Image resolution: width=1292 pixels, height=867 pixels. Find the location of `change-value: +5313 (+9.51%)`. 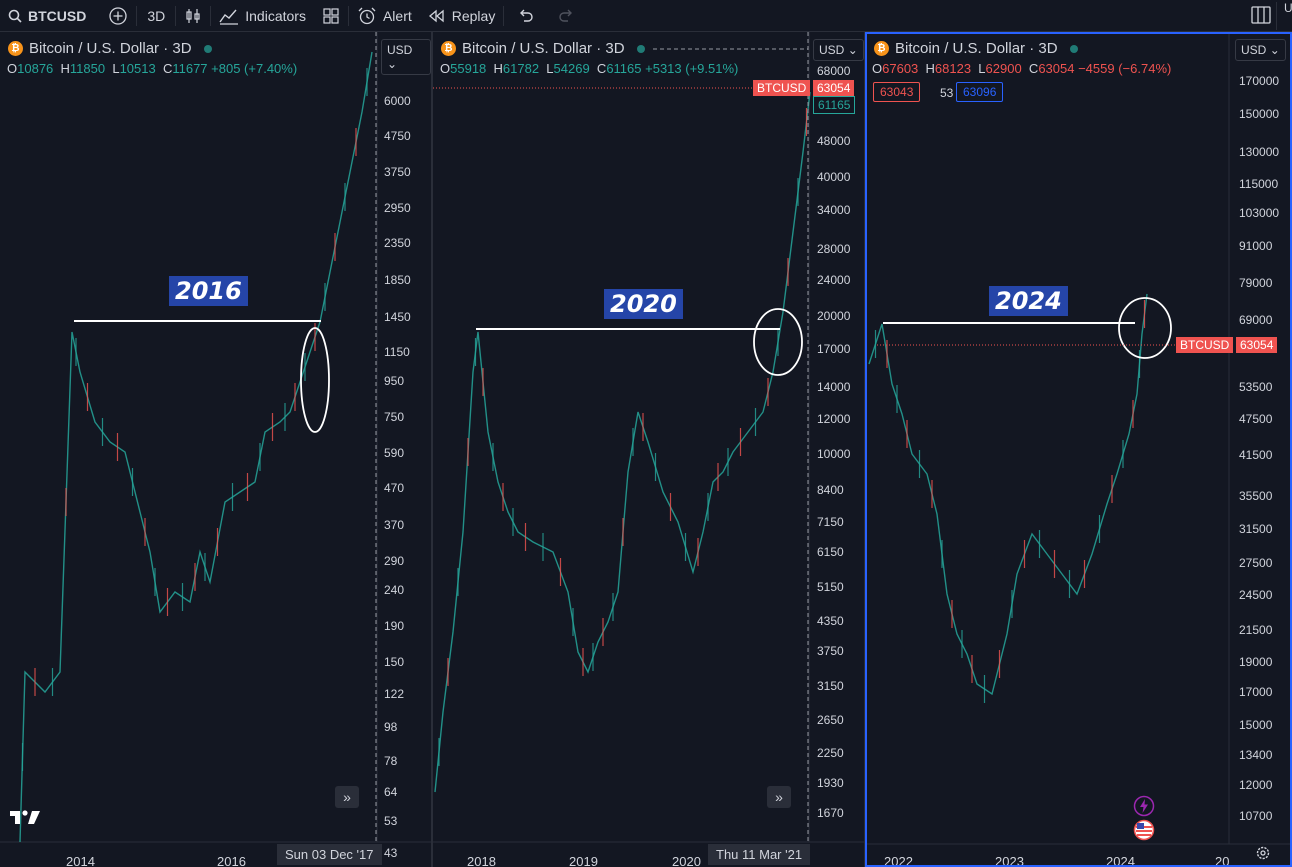

change-value: +5313 (+9.51%) is located at coordinates (692, 68).